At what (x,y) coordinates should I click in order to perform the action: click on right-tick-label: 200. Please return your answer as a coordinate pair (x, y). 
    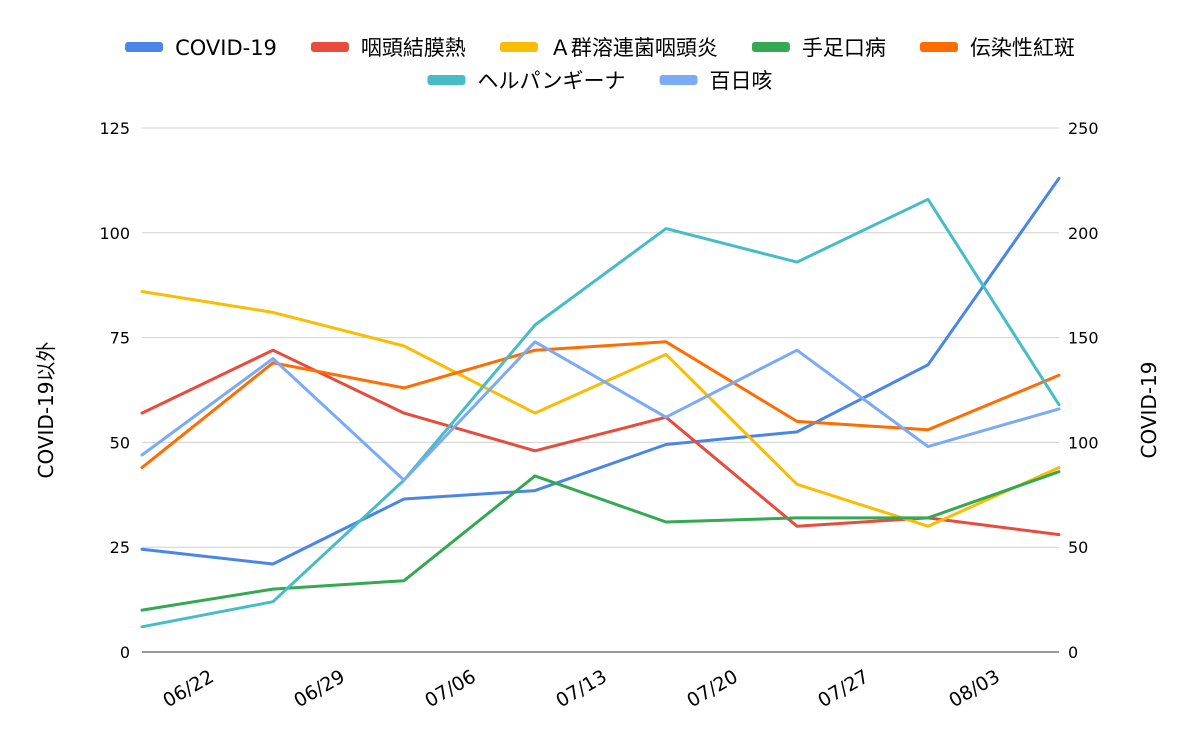
    Looking at the image, I should click on (1083, 233).